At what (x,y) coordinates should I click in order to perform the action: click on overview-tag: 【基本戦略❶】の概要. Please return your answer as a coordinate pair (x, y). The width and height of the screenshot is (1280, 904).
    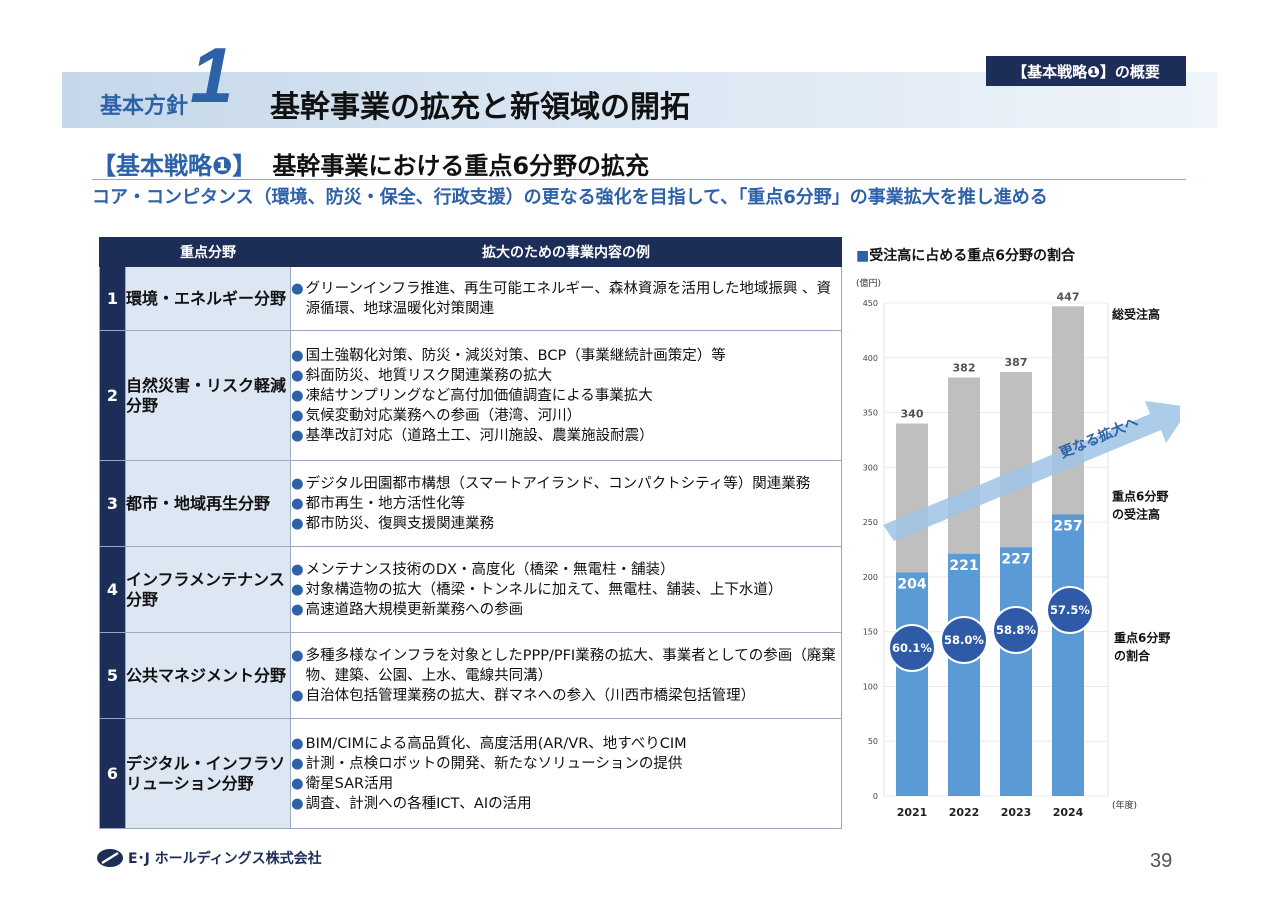
    Looking at the image, I should click on (1086, 71).